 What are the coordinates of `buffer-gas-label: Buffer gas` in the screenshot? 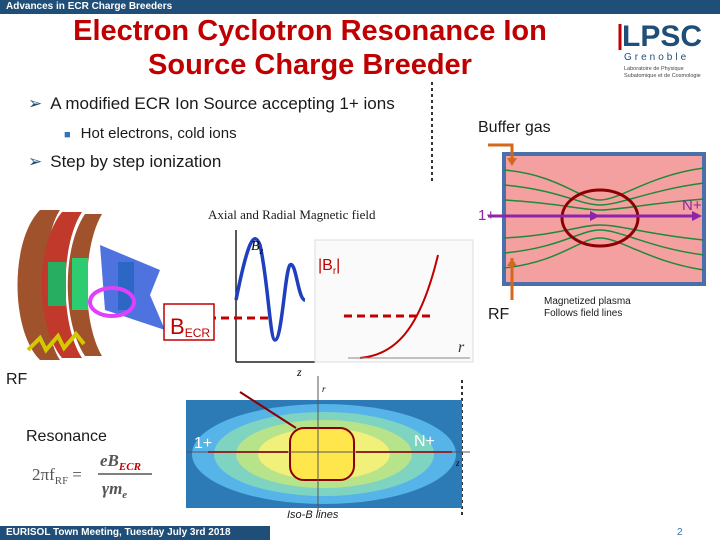 It's located at (514, 127).